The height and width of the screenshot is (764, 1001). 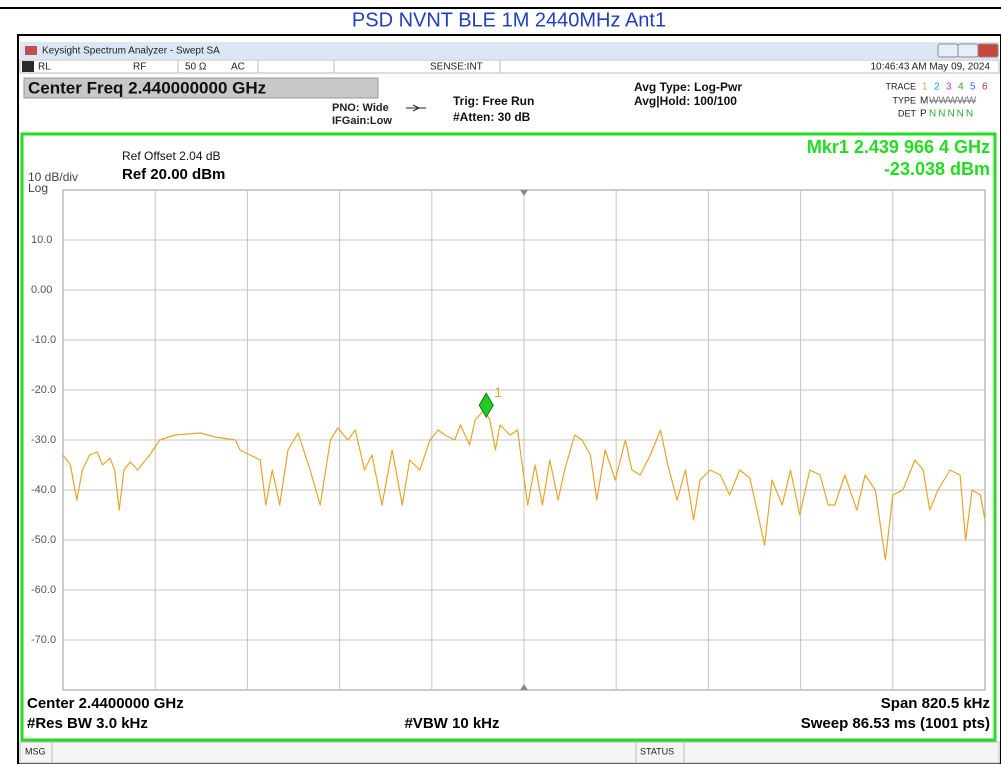 I want to click on window-title: Keysight Spectrum Analyzer - Swept SA, so click(x=131, y=51).